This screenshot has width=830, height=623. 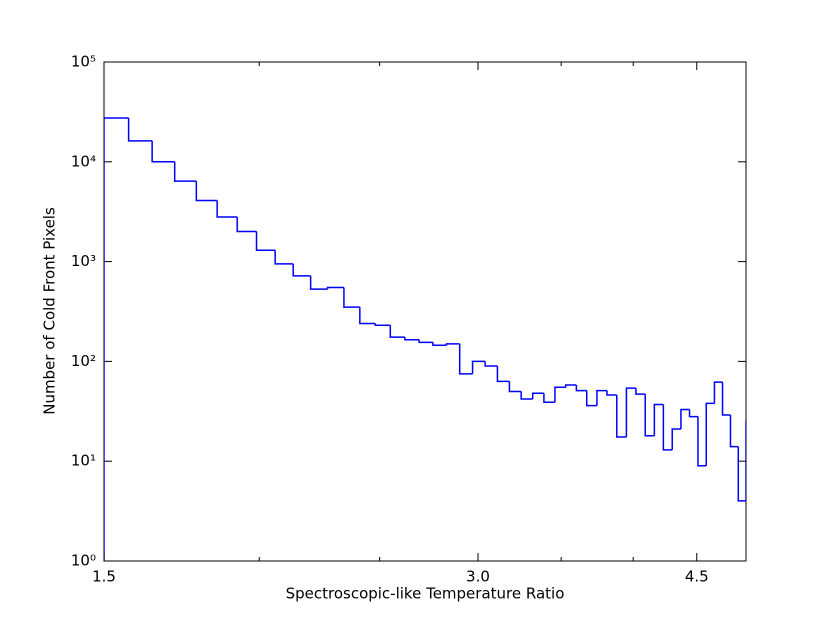 I want to click on y-tick-label: 10⁰, so click(x=83, y=561).